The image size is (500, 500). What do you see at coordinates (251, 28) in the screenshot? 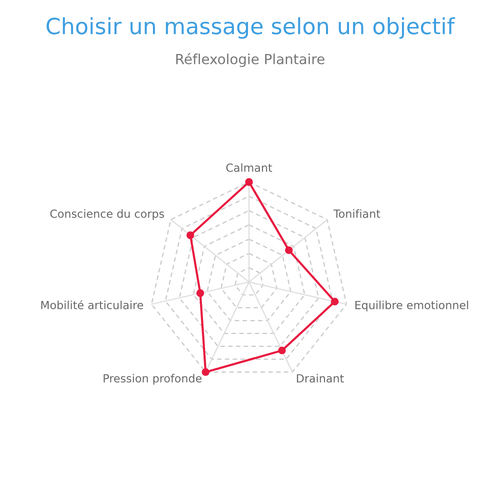
I see `chart-title: Choisir un massage selon un objectif` at bounding box center [251, 28].